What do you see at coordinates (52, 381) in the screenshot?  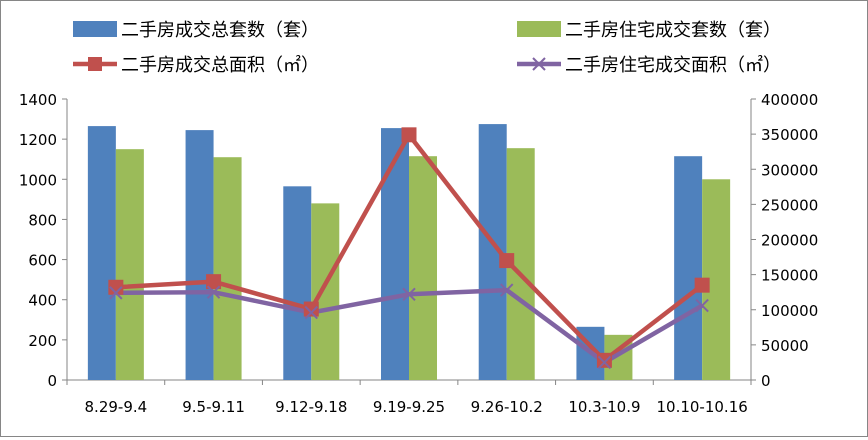 I see `y-left-tick-label: 0` at bounding box center [52, 381].